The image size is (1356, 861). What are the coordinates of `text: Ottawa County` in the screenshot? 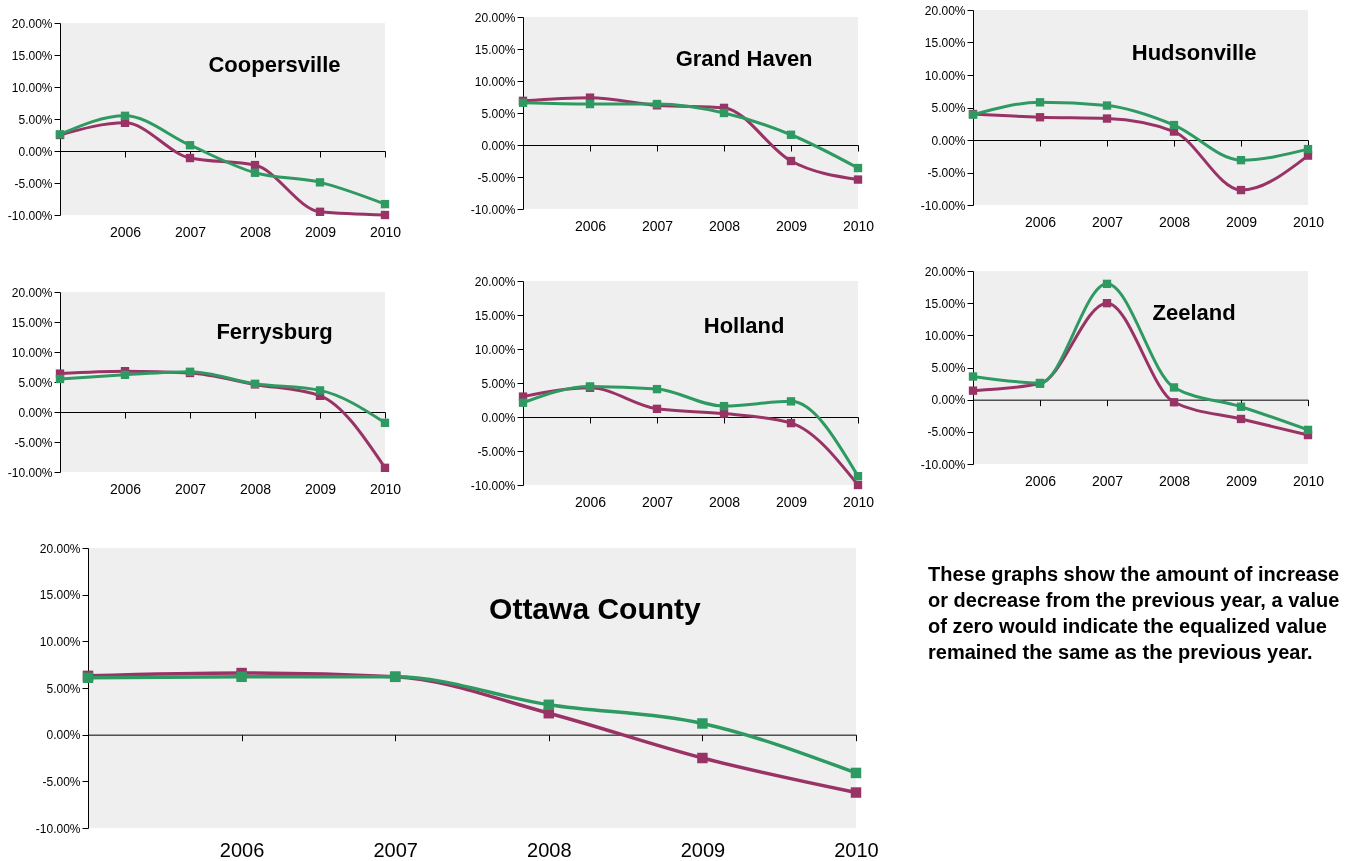 It's located at (595, 608).